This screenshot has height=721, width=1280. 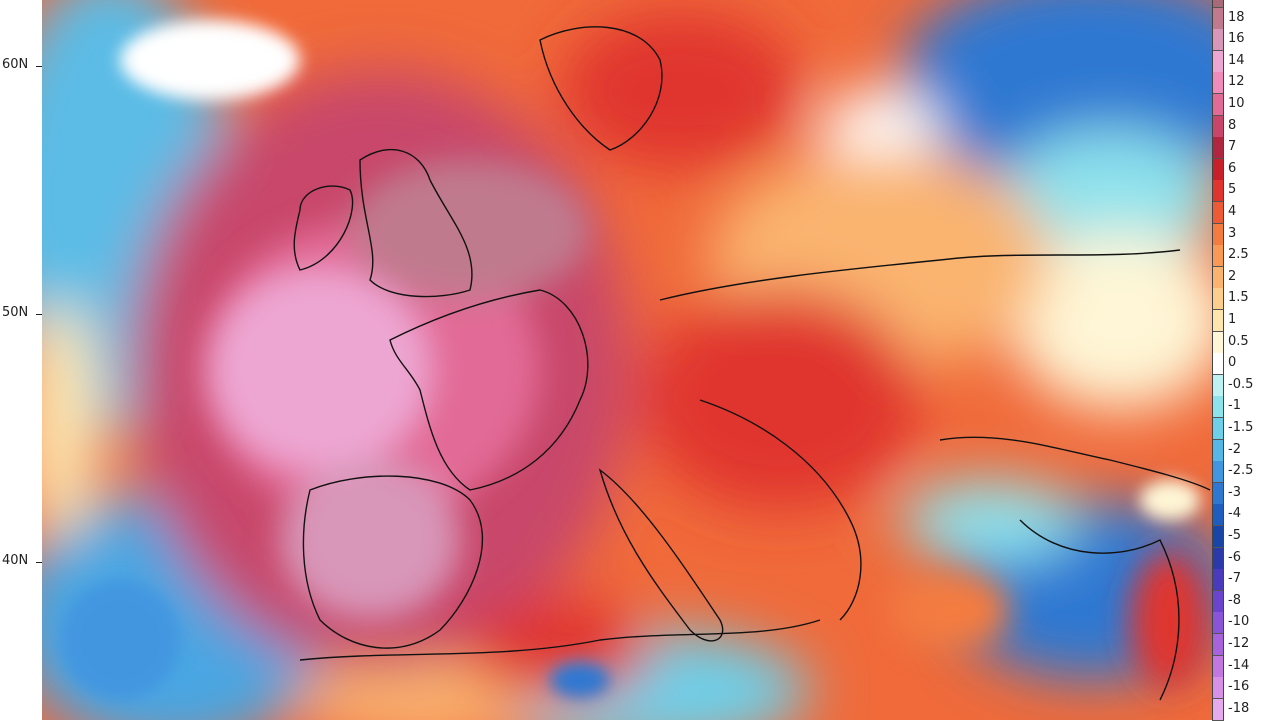 I want to click on legend-label: -3, so click(x=1234, y=492).